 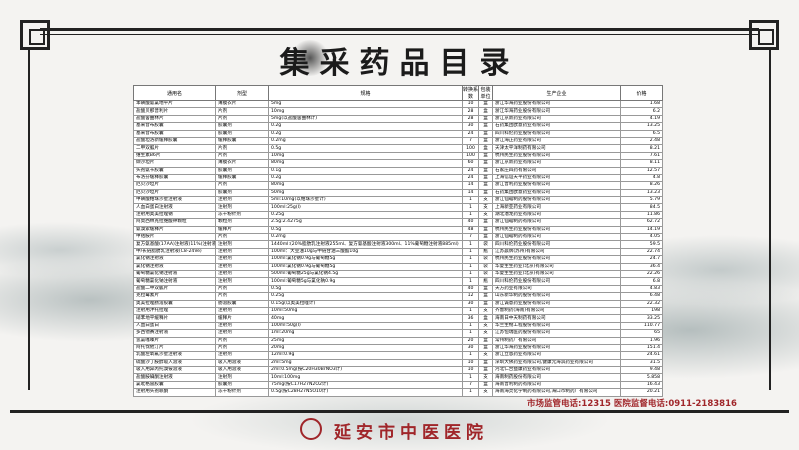 What do you see at coordinates (556, 170) in the screenshot?
I see `table-cell: 石家庄四药有限公司` at bounding box center [556, 170].